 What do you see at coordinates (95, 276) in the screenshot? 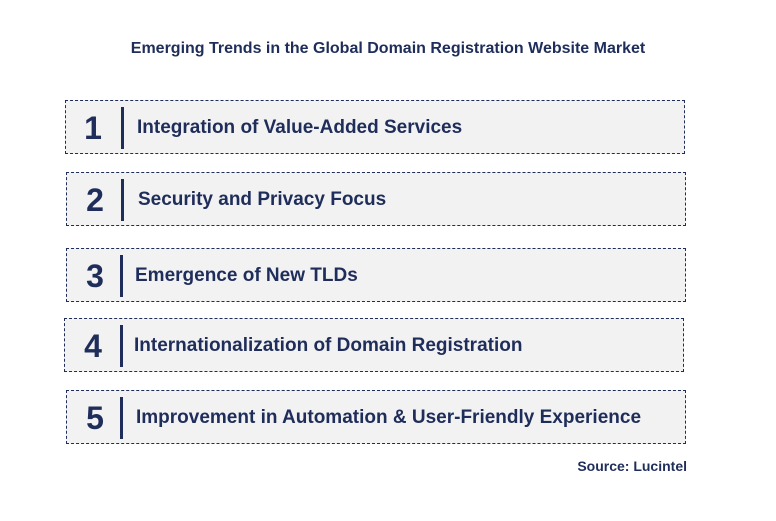
I see `trend-number: 3` at bounding box center [95, 276].